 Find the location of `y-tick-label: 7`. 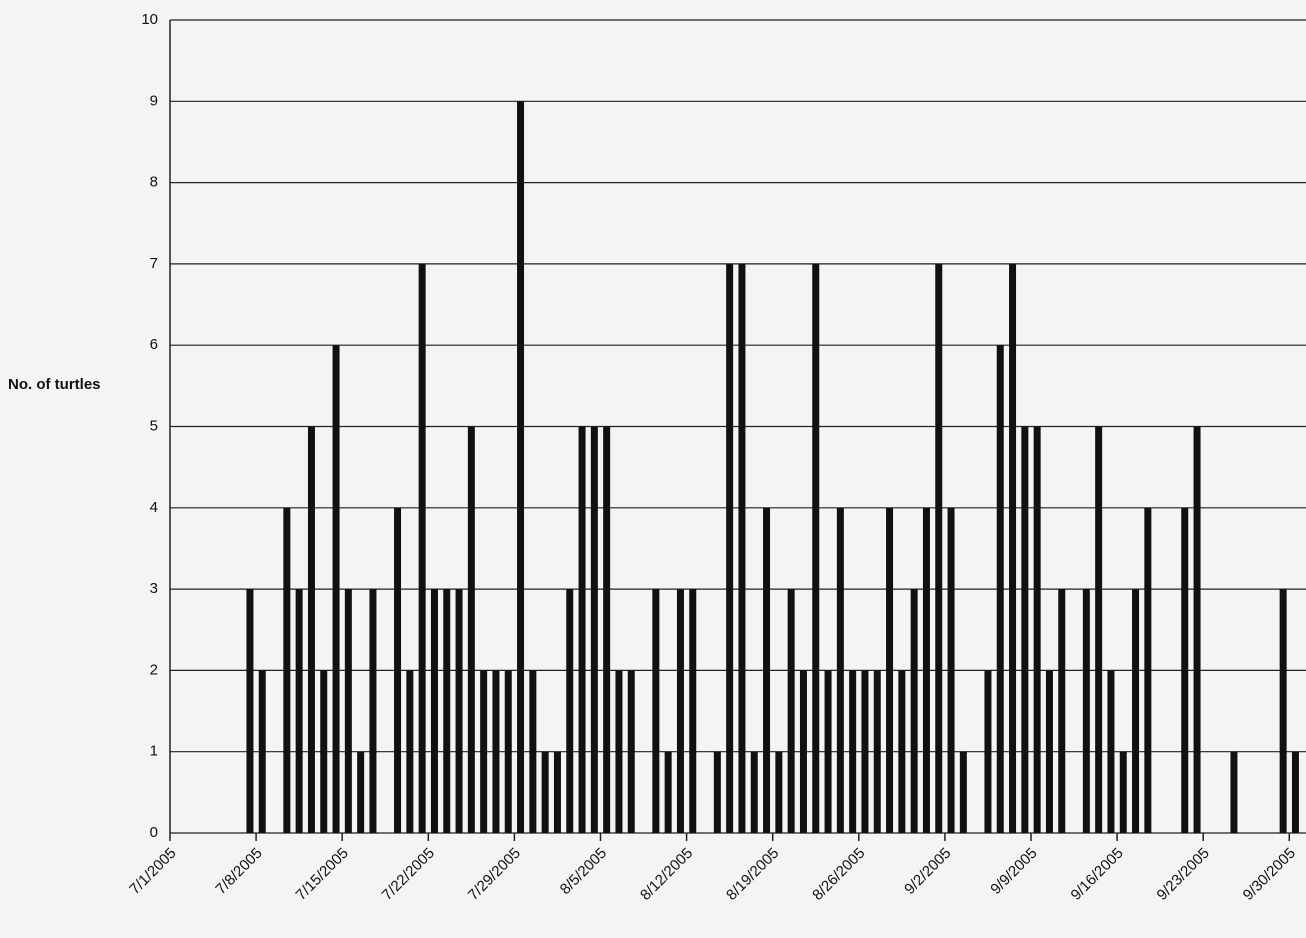

y-tick-label: 7 is located at coordinates (154, 263).